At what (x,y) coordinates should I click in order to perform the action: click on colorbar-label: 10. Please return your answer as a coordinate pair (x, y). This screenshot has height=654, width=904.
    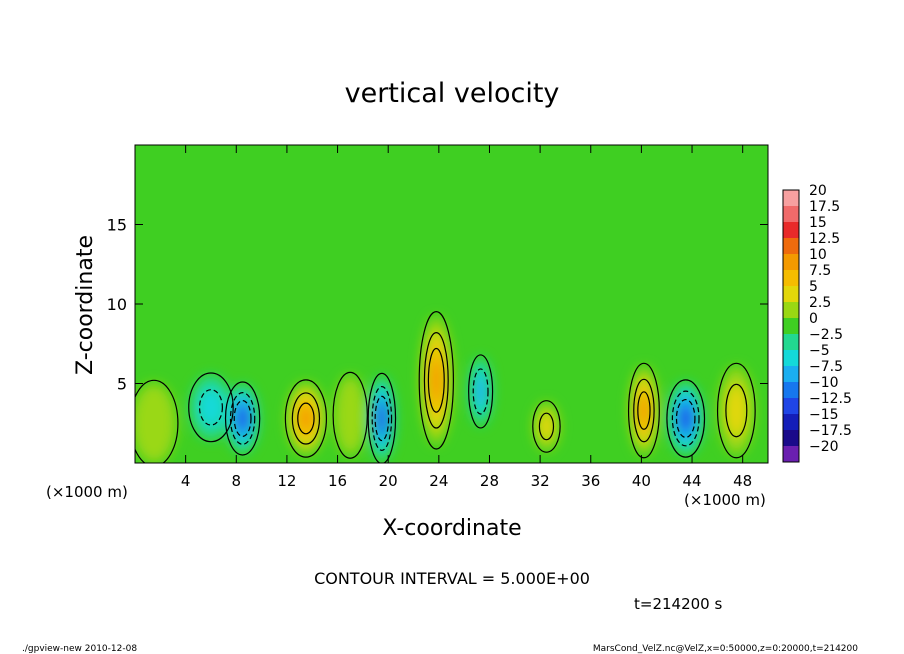
    Looking at the image, I should click on (818, 255).